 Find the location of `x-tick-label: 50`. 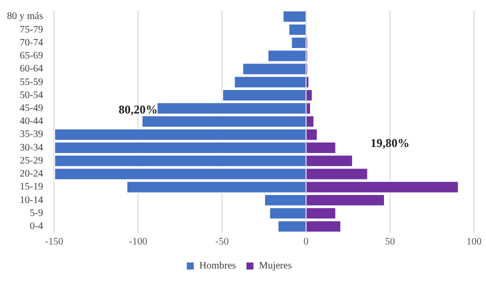

x-tick-label: 50 is located at coordinates (390, 242).